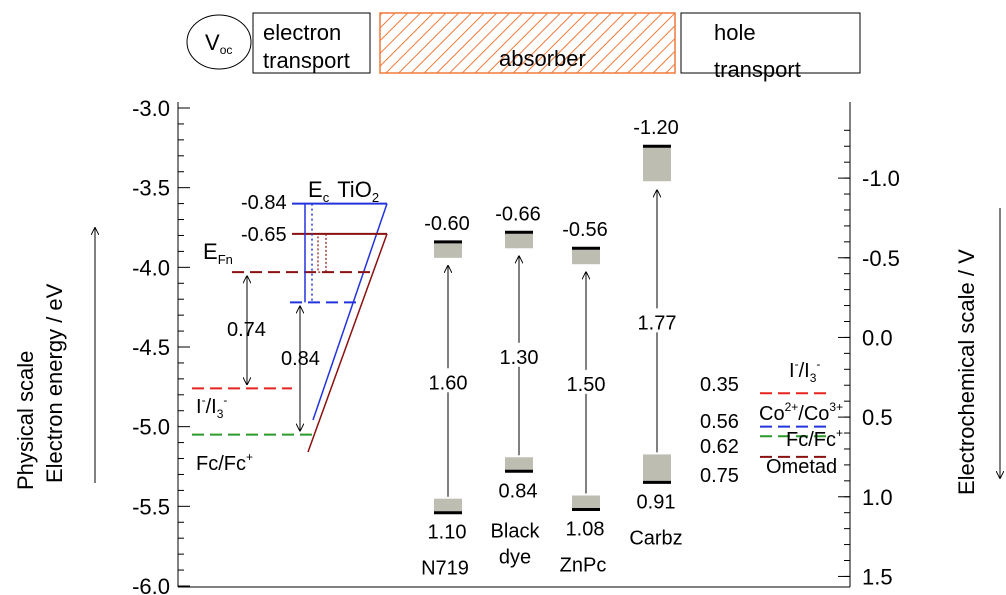 The width and height of the screenshot is (1006, 595). What do you see at coordinates (264, 203) in the screenshot?
I see `val-084-top: -0.84` at bounding box center [264, 203].